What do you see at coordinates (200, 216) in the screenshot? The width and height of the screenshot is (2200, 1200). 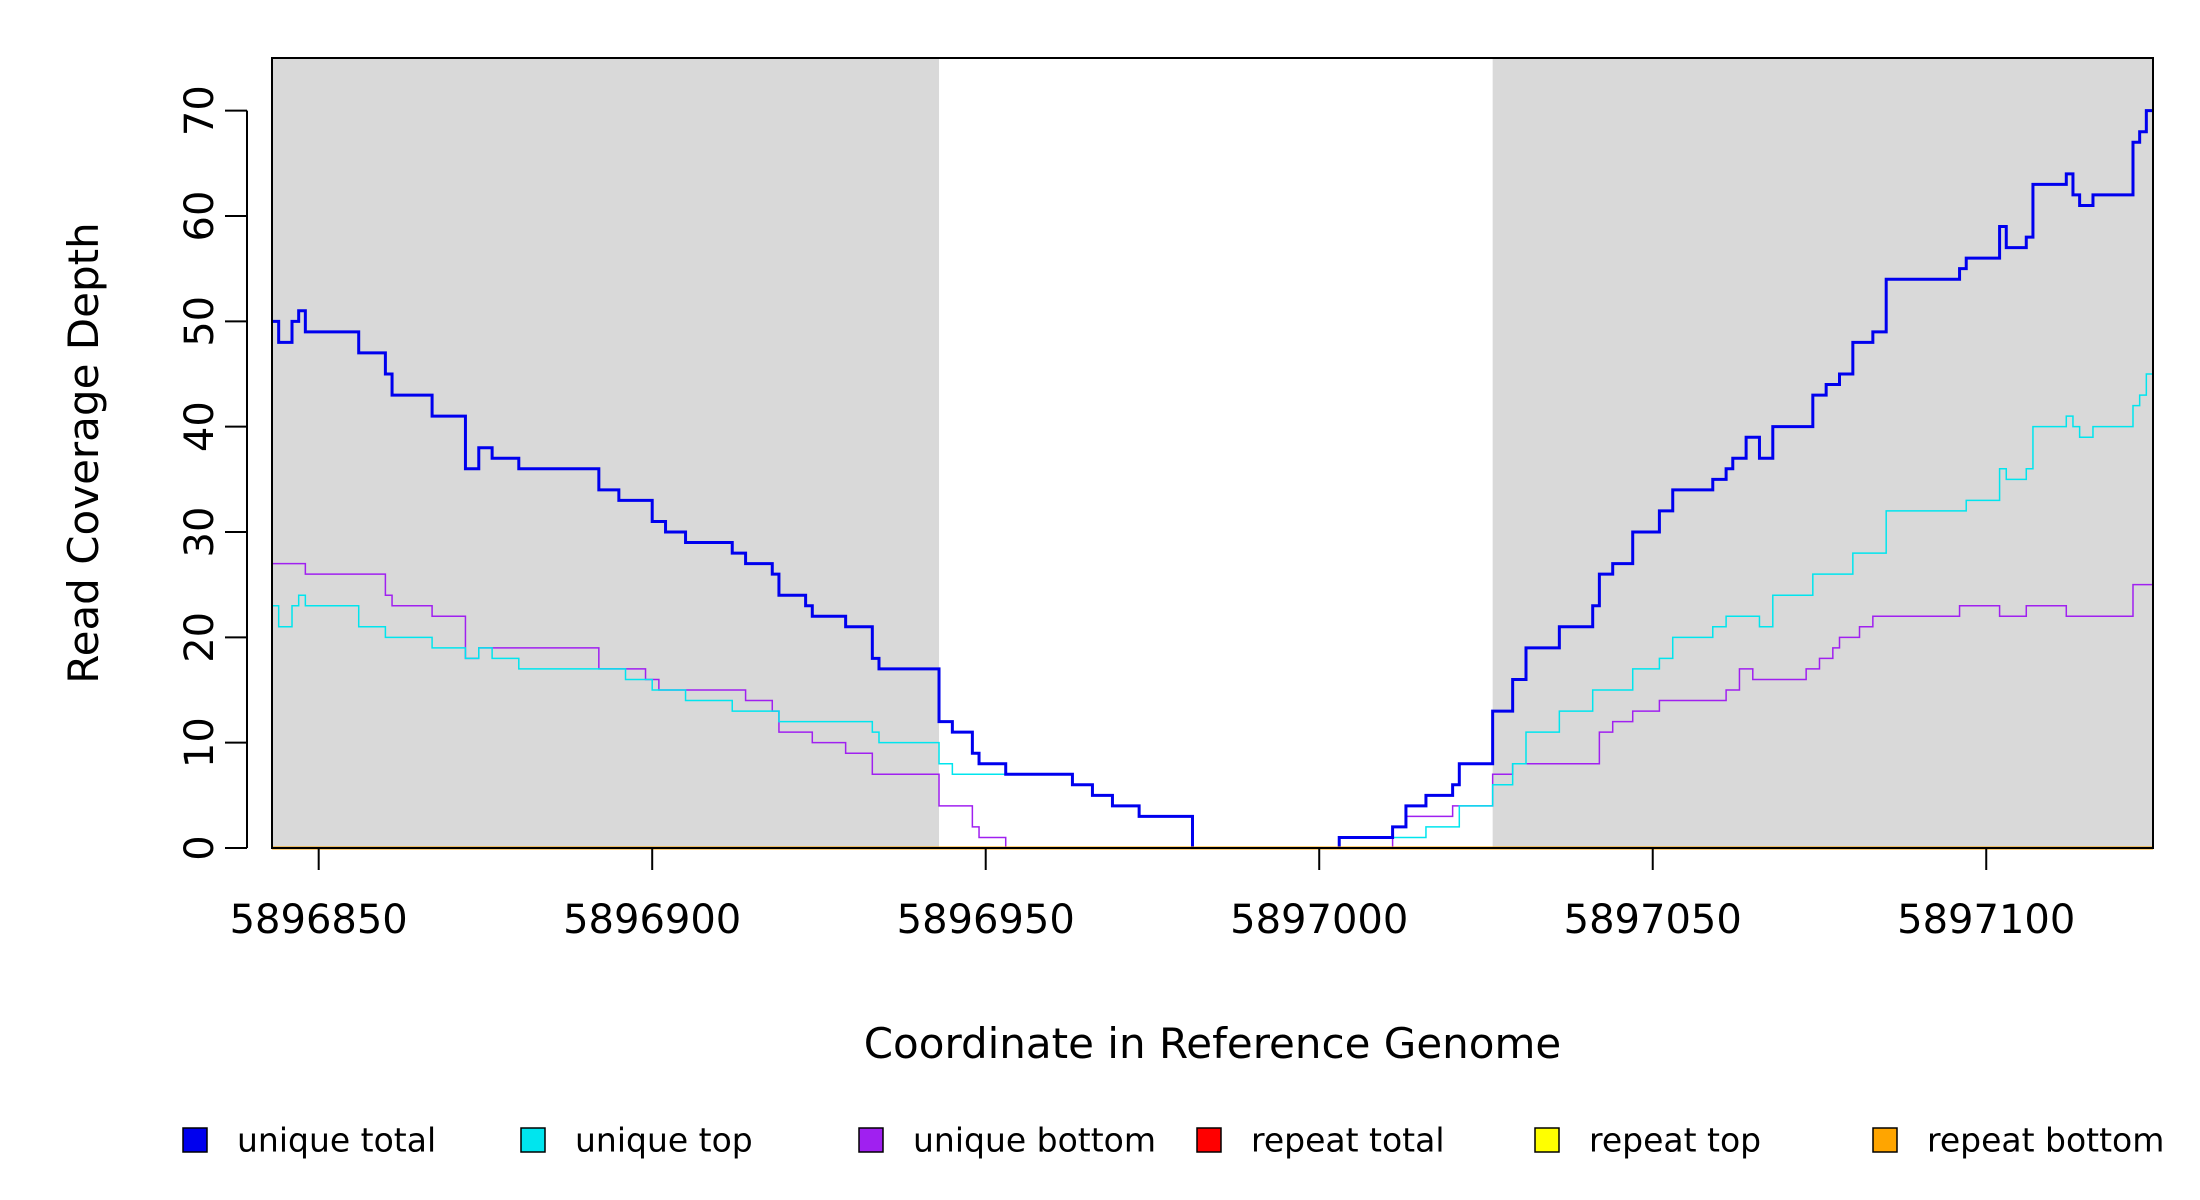 I see `y-tick-label: 60` at bounding box center [200, 216].